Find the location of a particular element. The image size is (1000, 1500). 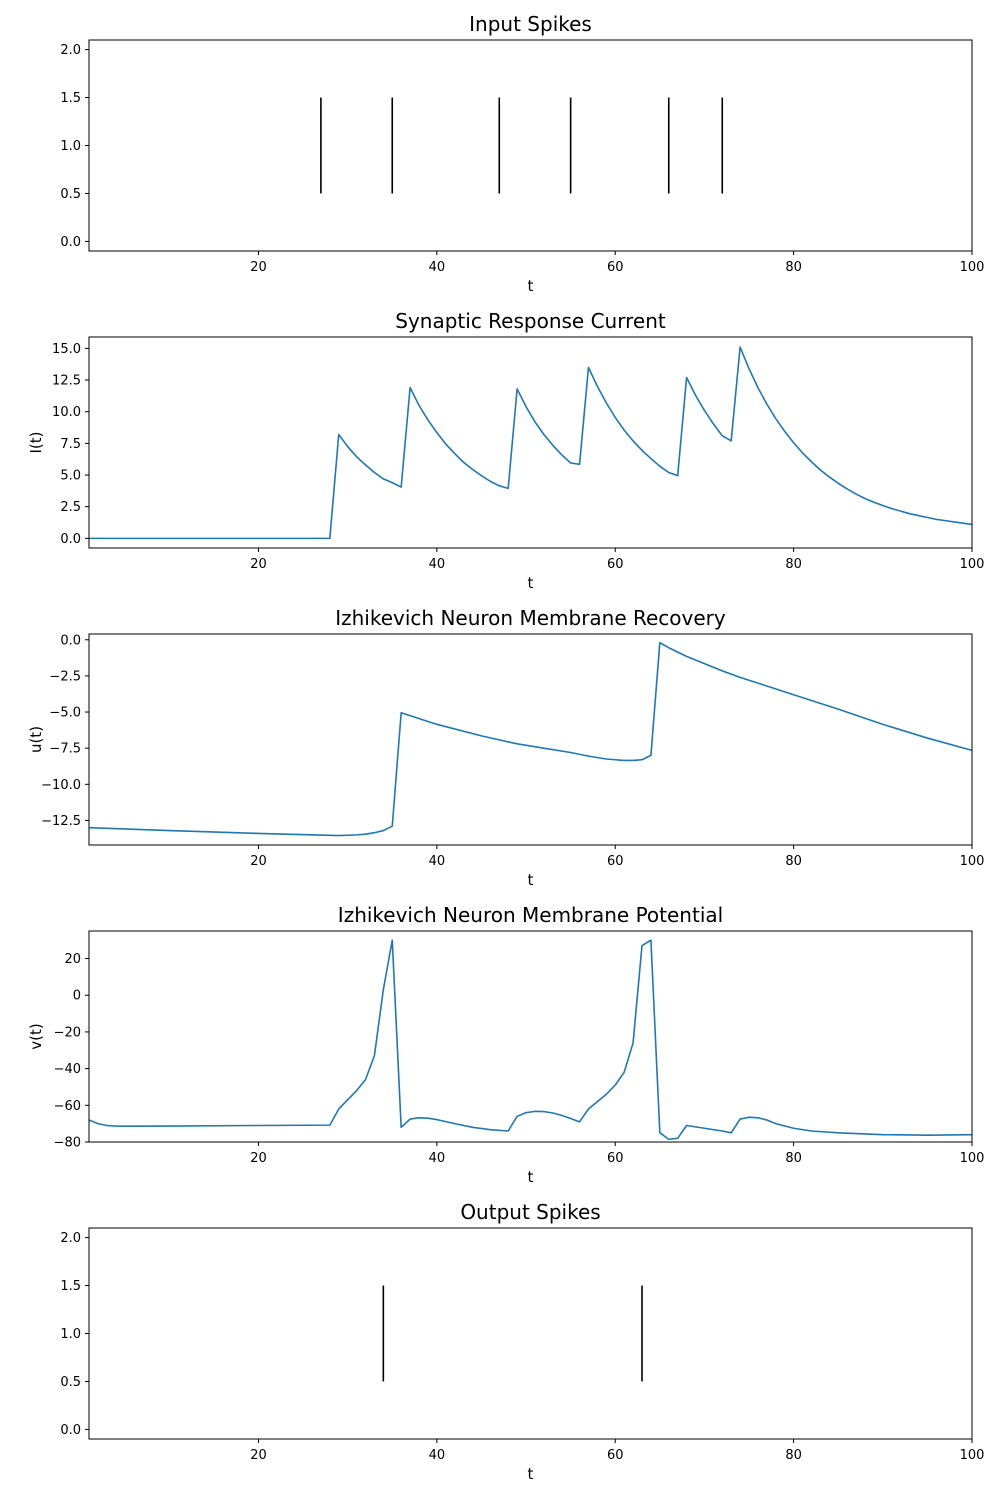

chart-title: Output Spikes is located at coordinates (530, 1212).